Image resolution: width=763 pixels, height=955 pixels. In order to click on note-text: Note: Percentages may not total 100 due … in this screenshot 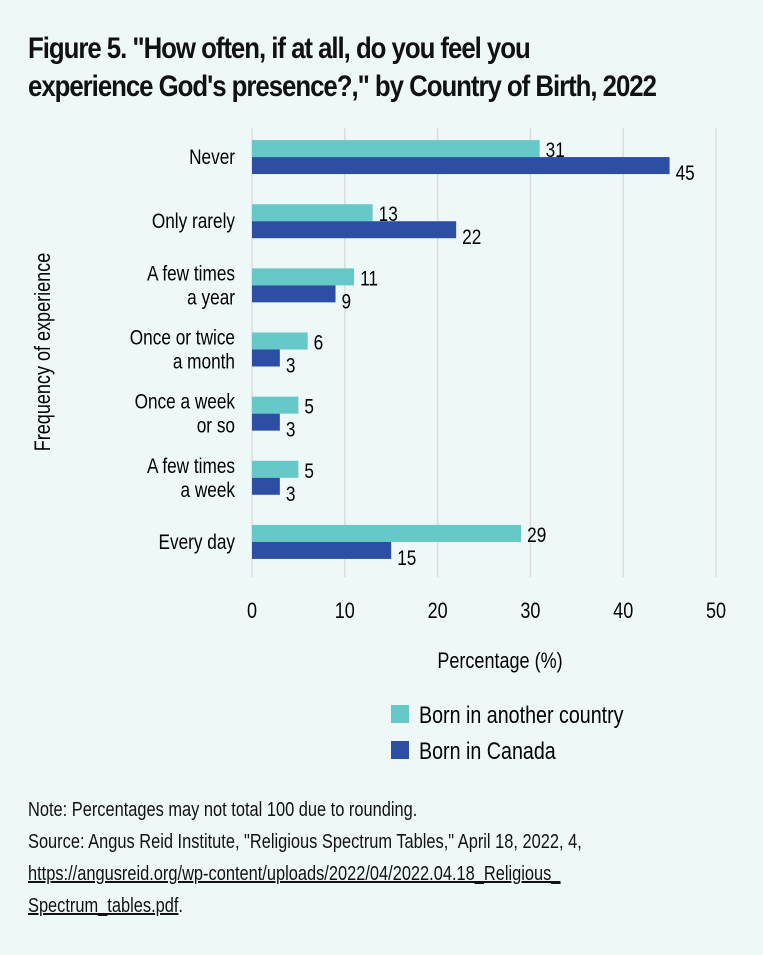, I will do `click(223, 810)`.